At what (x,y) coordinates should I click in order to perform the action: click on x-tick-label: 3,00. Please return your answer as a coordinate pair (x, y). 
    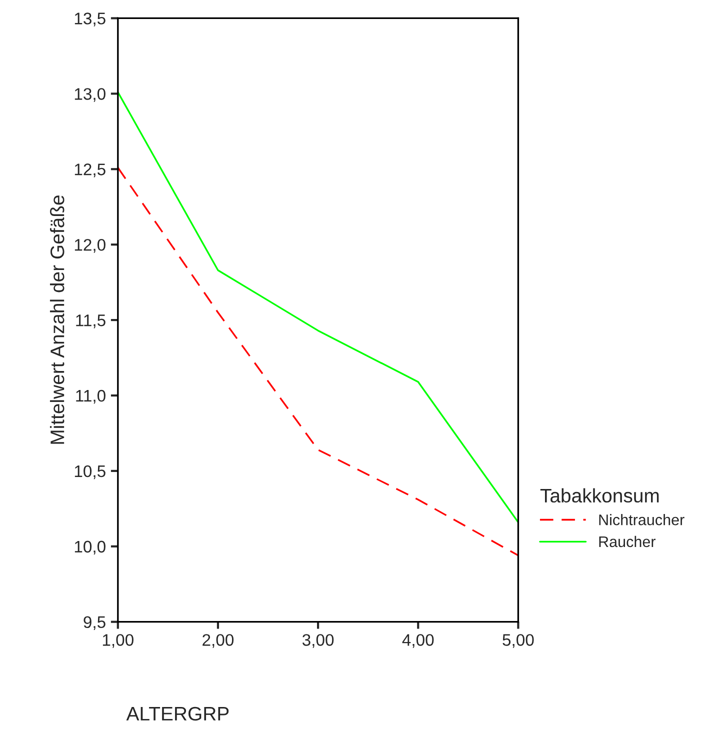
    Looking at the image, I should click on (318, 641).